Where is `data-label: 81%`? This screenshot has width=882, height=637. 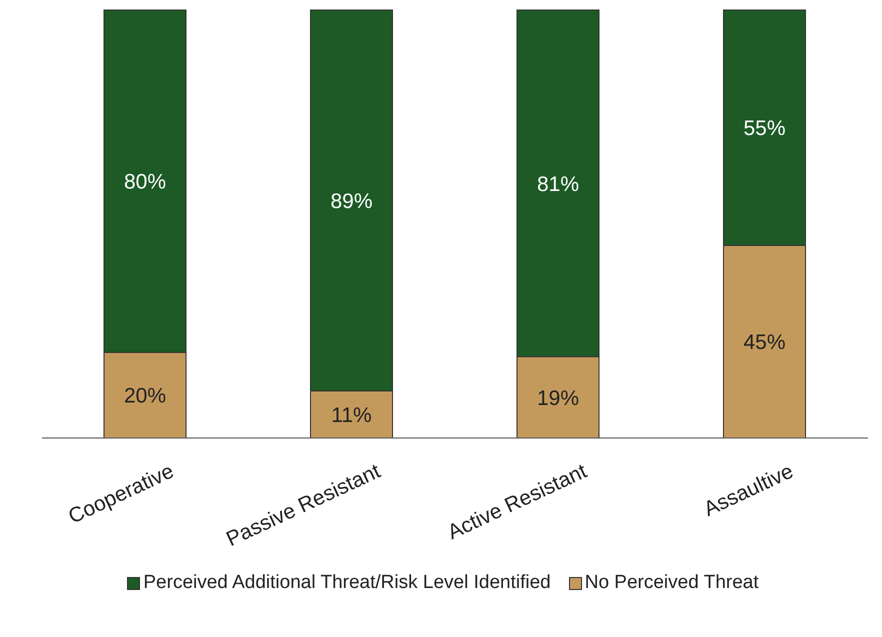
data-label: 81% is located at coordinates (558, 184).